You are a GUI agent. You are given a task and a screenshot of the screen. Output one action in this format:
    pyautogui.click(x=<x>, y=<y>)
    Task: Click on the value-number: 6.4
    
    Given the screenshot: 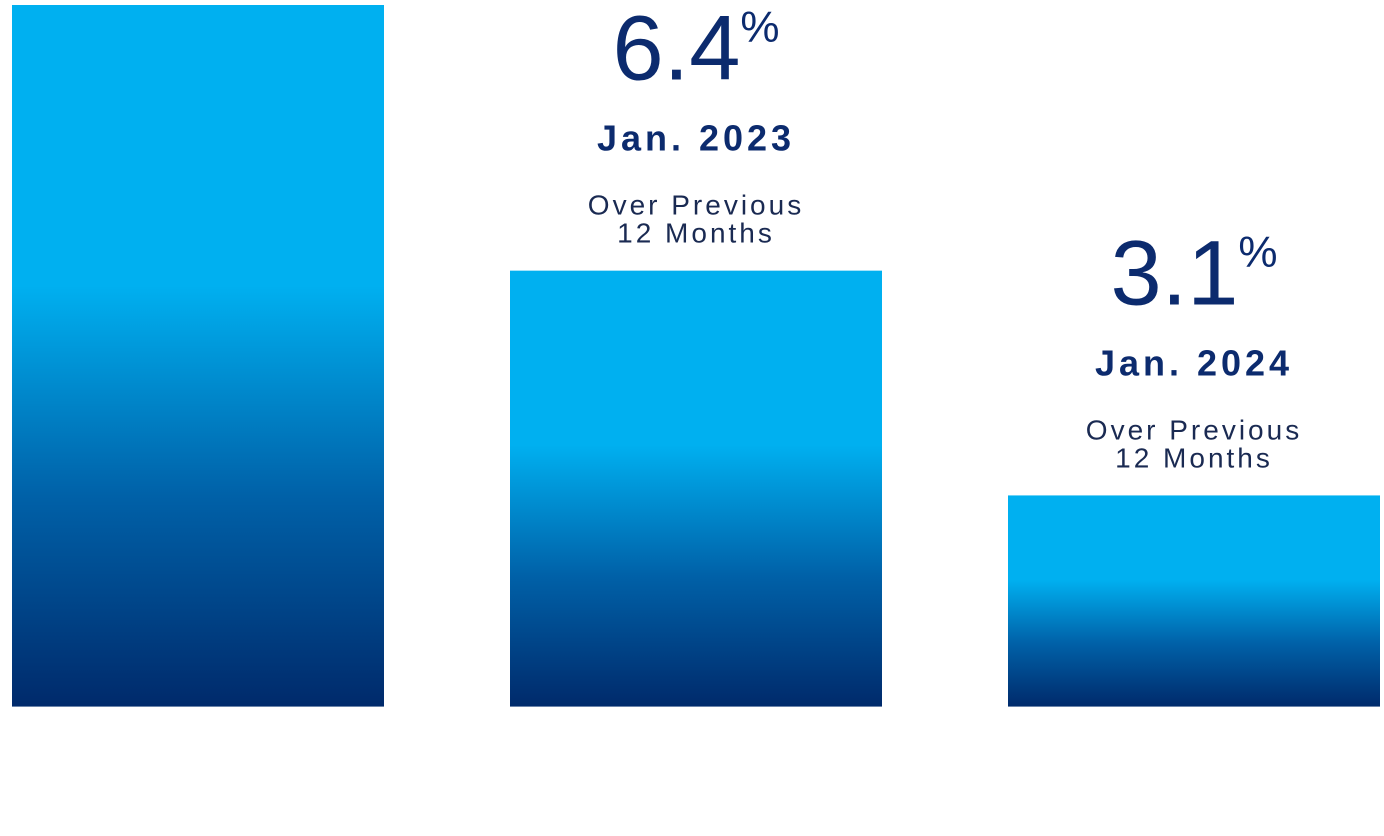 What is the action you would take?
    pyautogui.click(x=676, y=50)
    